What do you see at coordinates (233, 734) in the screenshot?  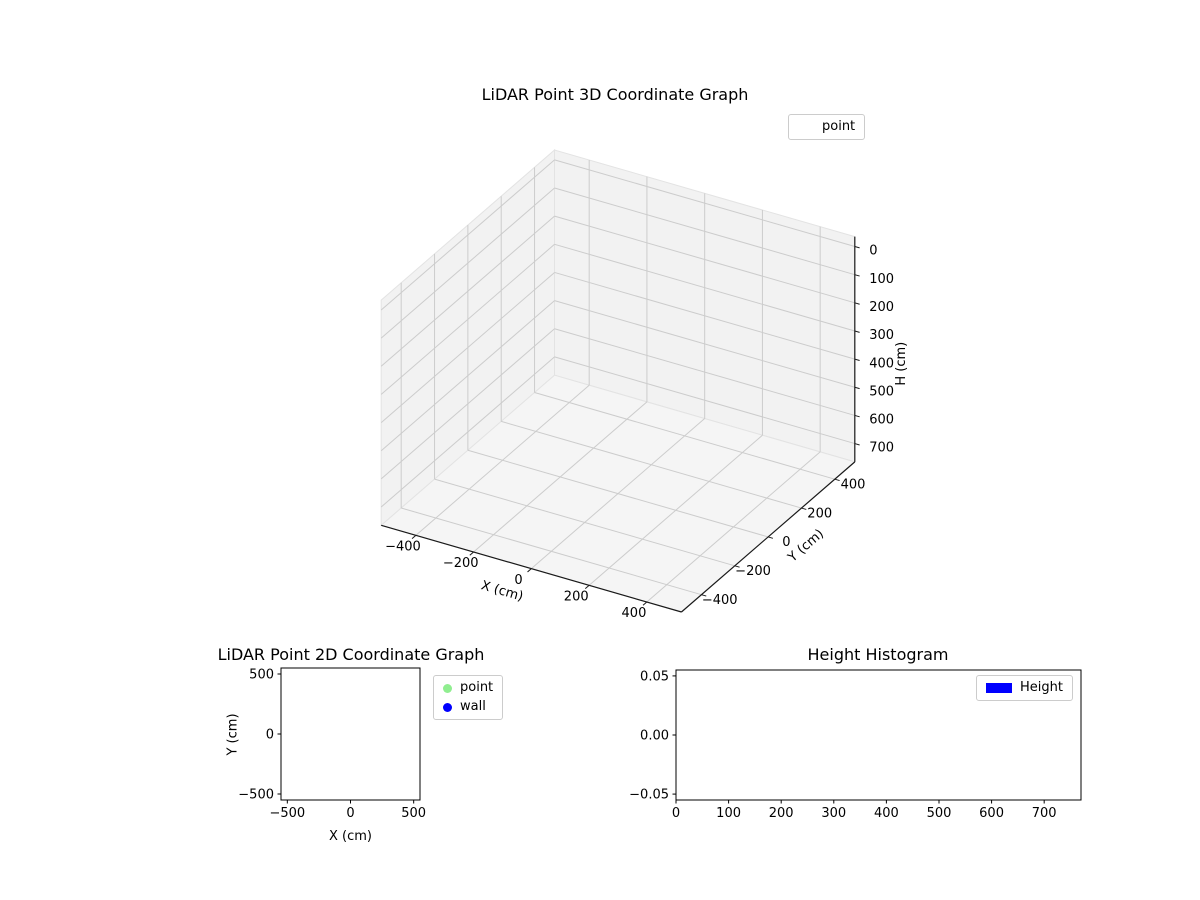 I see `plot2d-ylabel: Y (cm)` at bounding box center [233, 734].